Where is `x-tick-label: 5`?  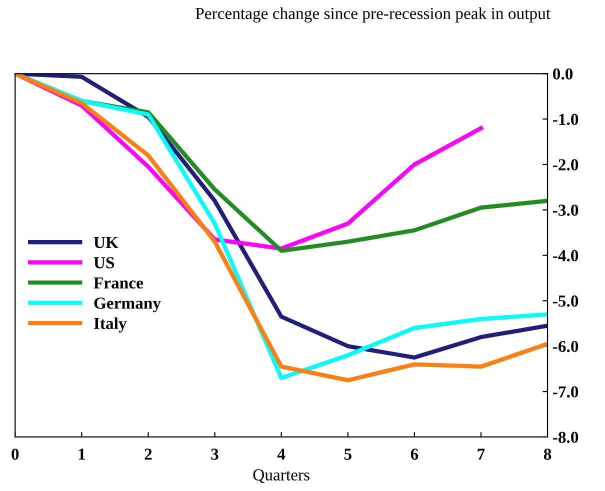 x-tick-label: 5 is located at coordinates (348, 454).